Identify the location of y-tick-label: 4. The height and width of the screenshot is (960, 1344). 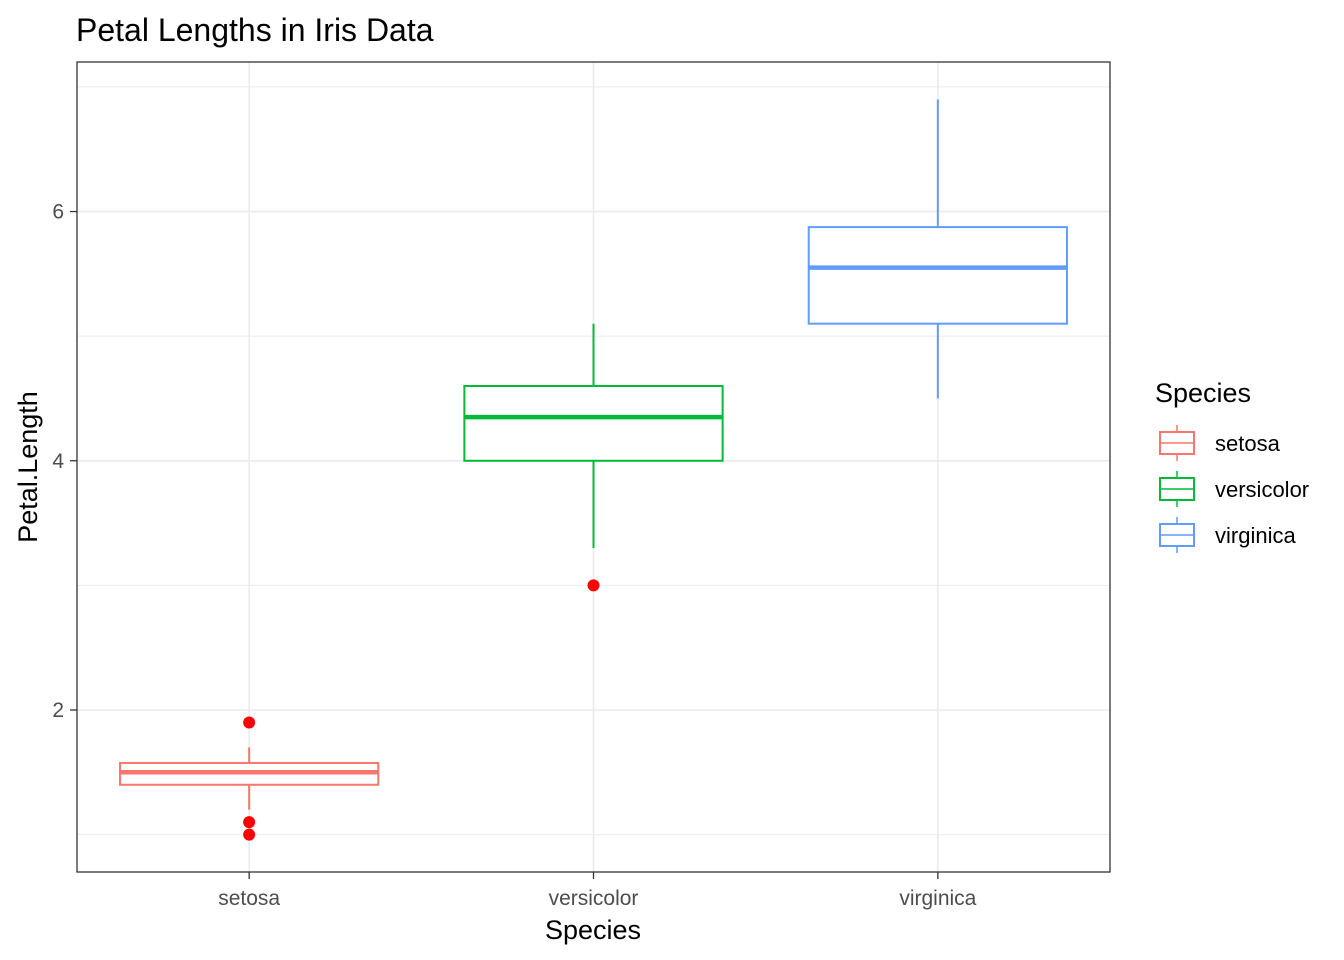
(58, 461).